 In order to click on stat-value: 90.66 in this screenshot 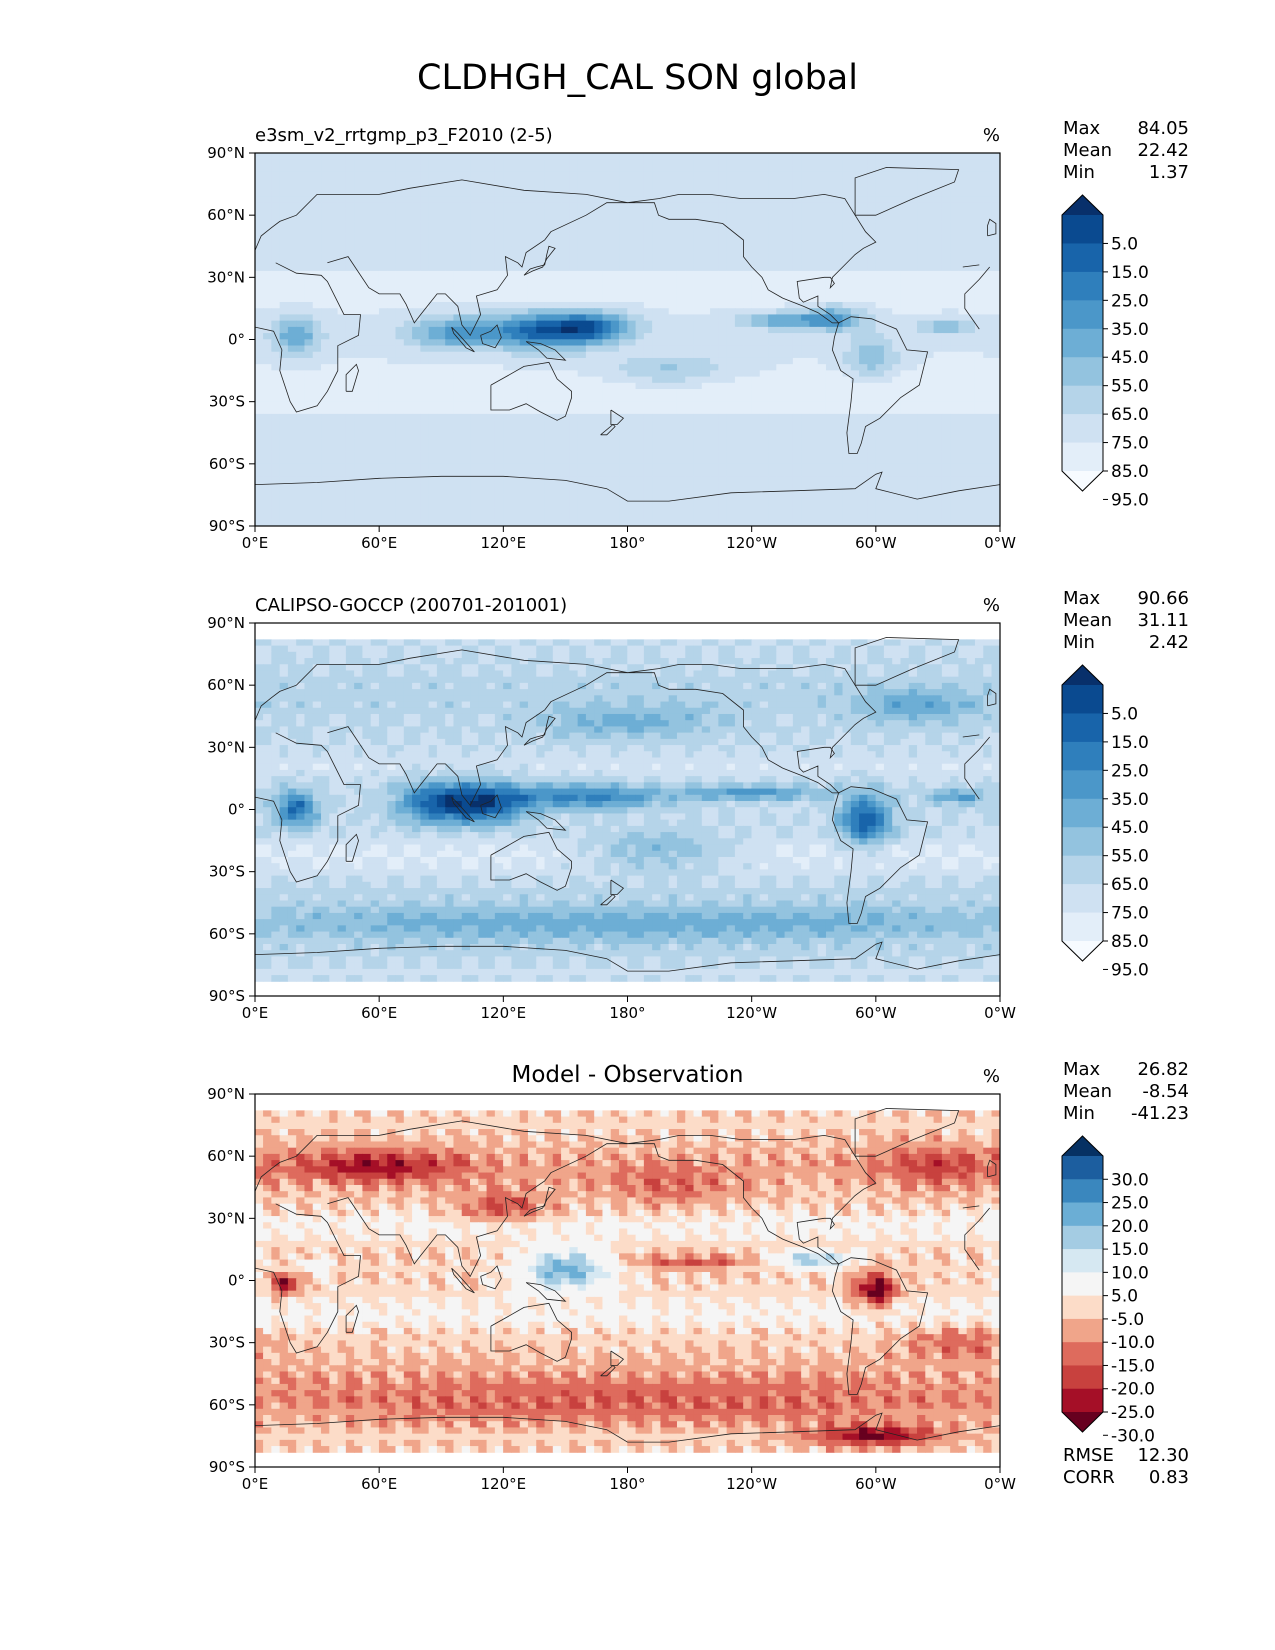, I will do `click(1163, 598)`.